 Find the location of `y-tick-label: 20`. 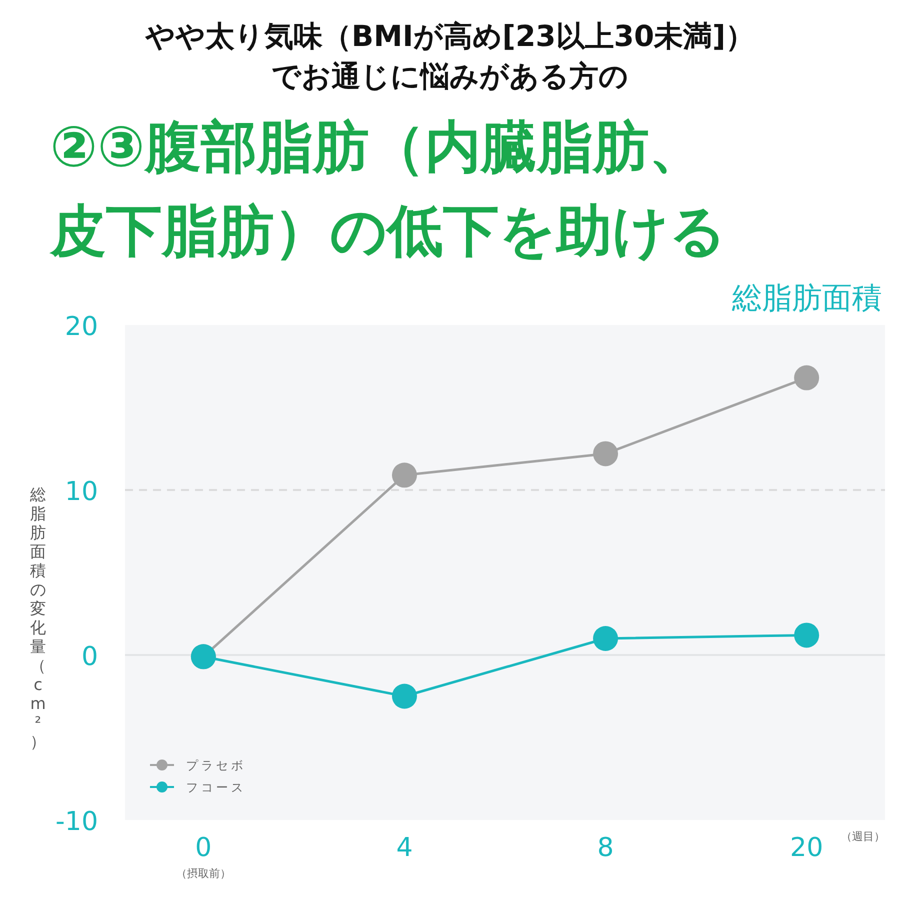

y-tick-label: 20 is located at coordinates (81, 327).